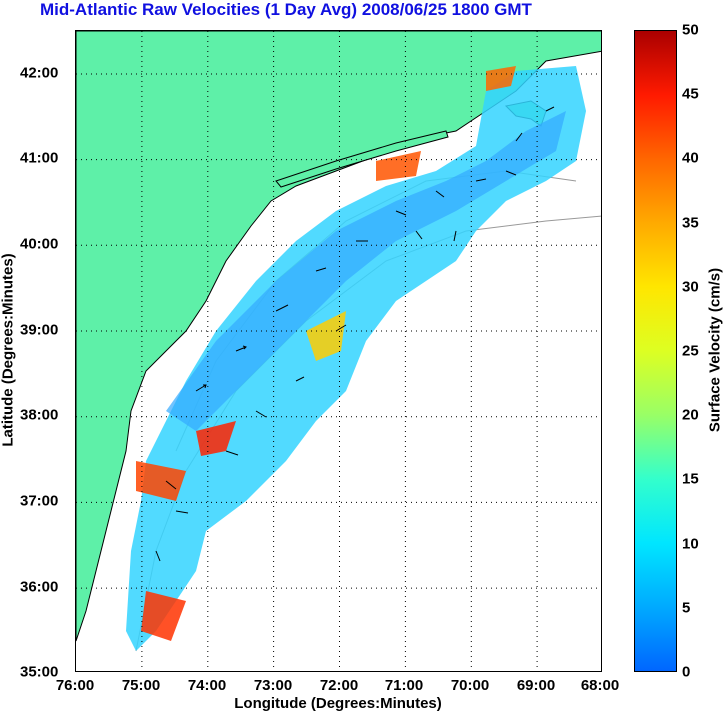 This screenshot has width=724, height=714. I want to click on y-tick-label: 38:00, so click(39, 415).